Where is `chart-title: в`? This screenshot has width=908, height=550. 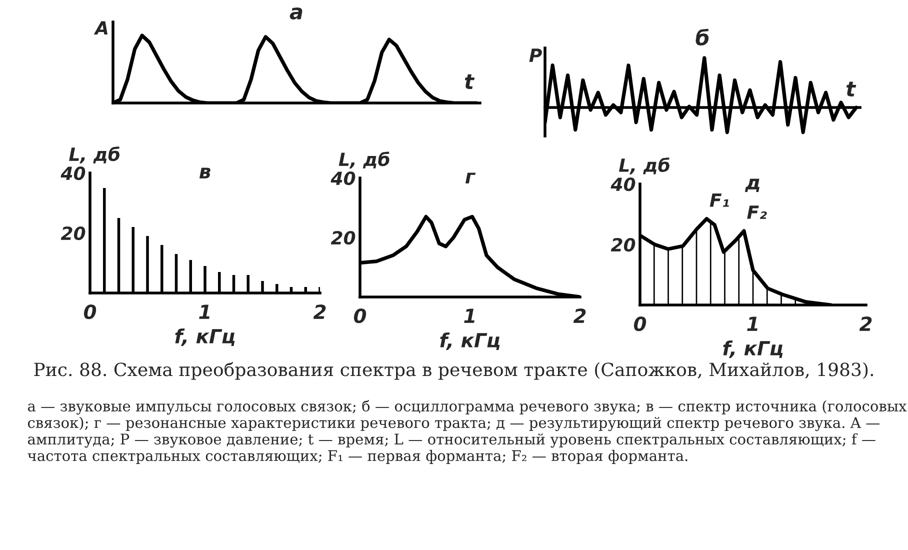 chart-title: в is located at coordinates (204, 173).